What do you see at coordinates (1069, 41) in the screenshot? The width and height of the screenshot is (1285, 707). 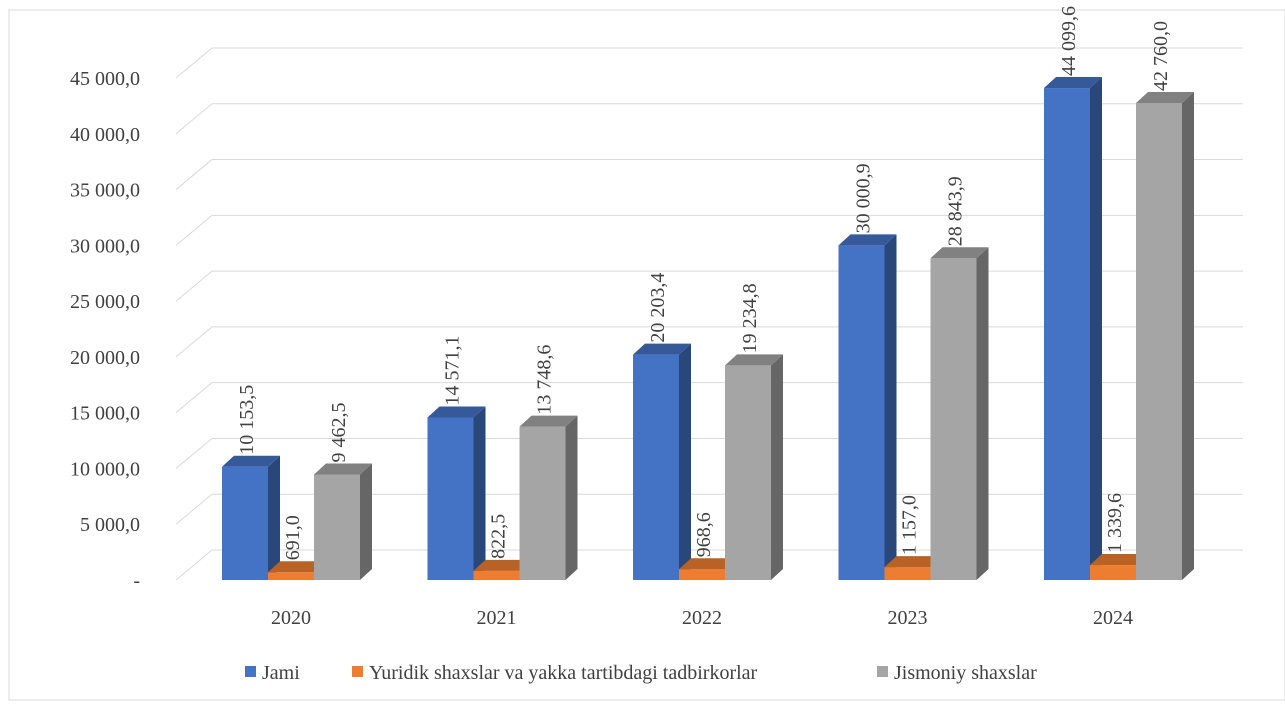 I see `data-label: 44 099,6` at bounding box center [1069, 41].